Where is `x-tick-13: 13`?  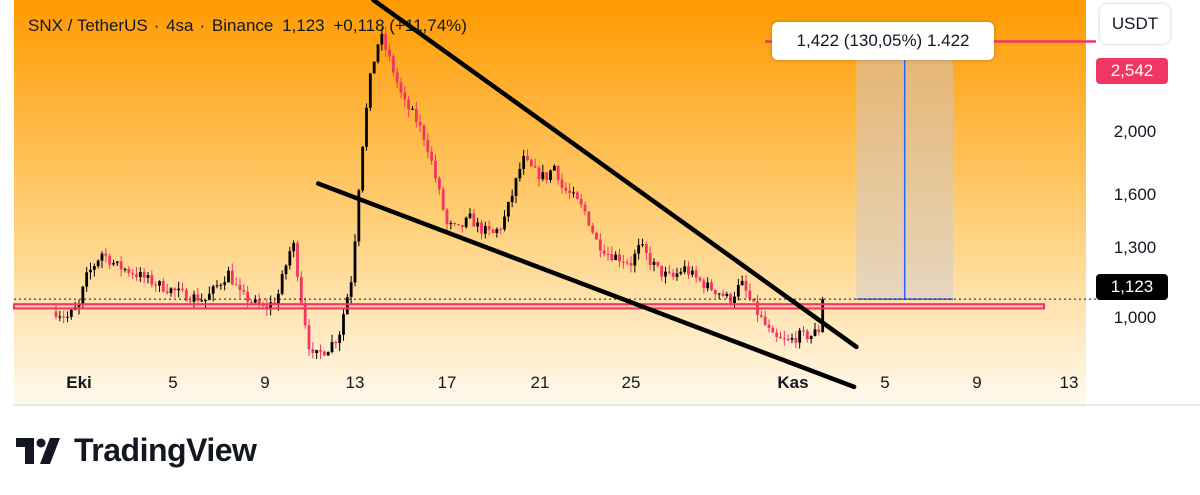 x-tick-13: 13 is located at coordinates (355, 382).